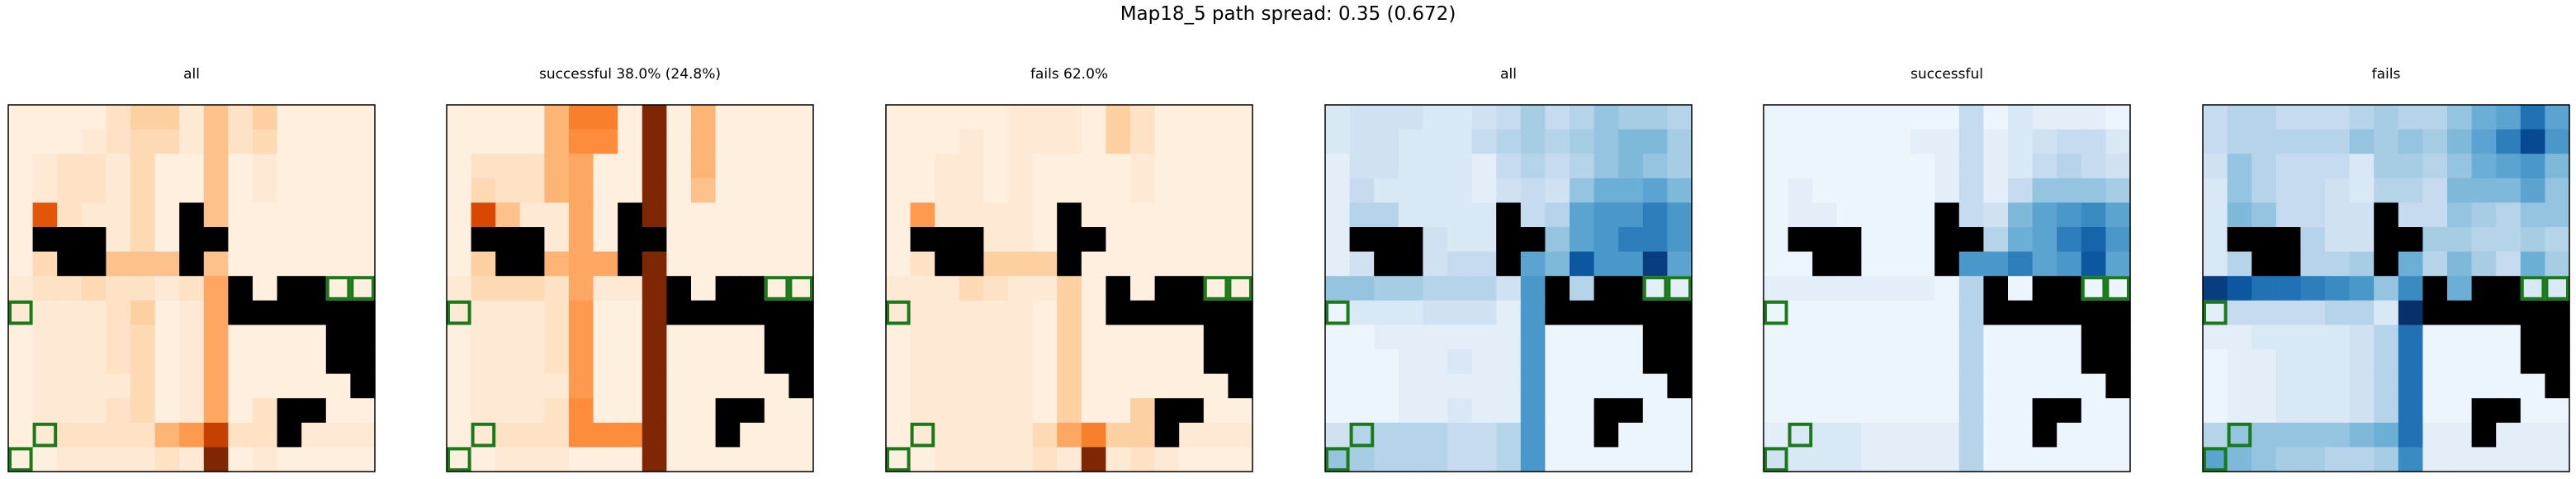  Describe the element at coordinates (1655, 288) in the screenshot. I see `target-marker` at that location.